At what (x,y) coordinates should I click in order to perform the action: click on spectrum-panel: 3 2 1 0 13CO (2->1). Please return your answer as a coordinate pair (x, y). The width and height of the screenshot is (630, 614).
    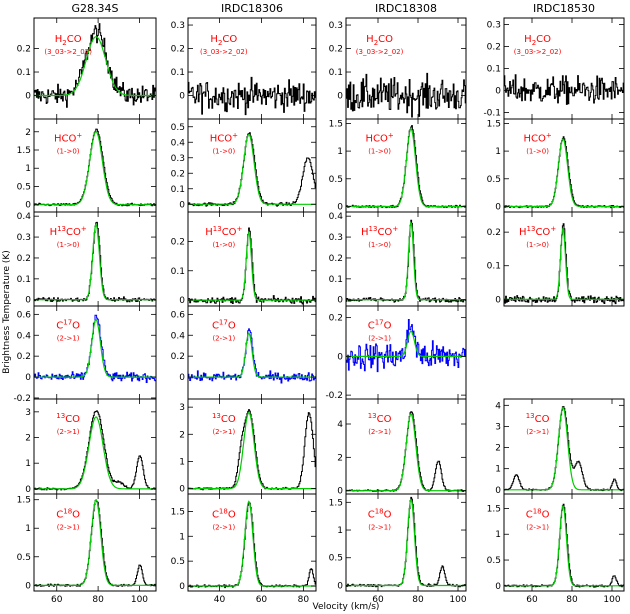
    Looking at the image, I should click on (248, 446).